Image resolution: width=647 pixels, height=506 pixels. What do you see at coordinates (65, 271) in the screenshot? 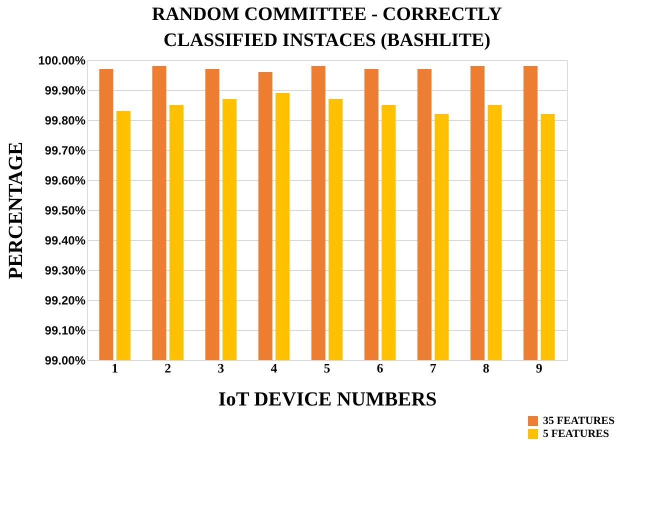
I see `y-tick-label: 99.30%` at bounding box center [65, 271].